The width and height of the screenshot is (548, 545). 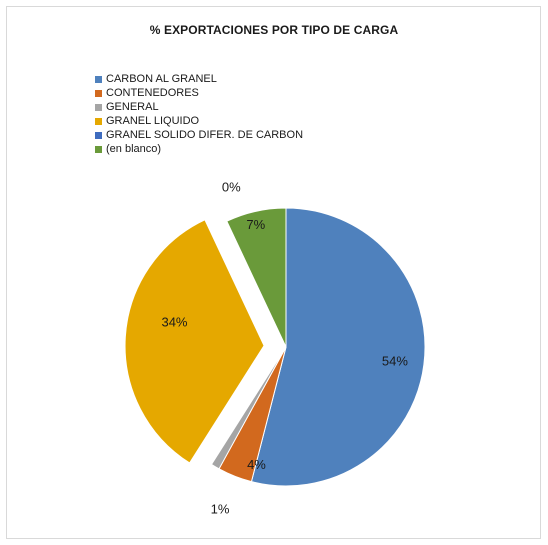 What do you see at coordinates (134, 149) in the screenshot?
I see `legend-label: (en blanco)` at bounding box center [134, 149].